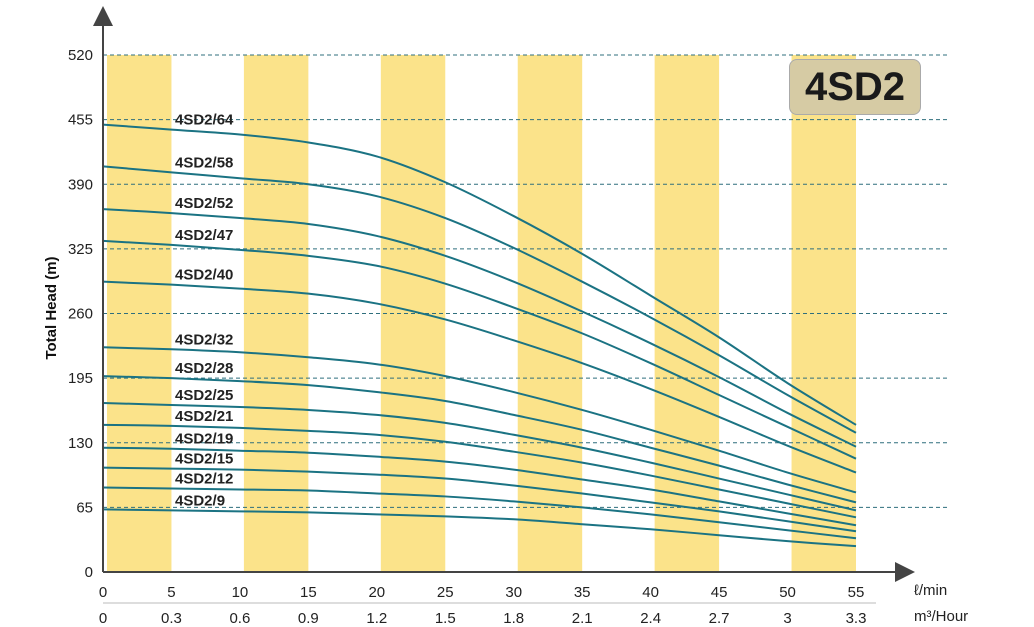 Image resolution: width=1034 pixels, height=627 pixels. What do you see at coordinates (103, 592) in the screenshot?
I see `x-tick-label: 0` at bounding box center [103, 592].